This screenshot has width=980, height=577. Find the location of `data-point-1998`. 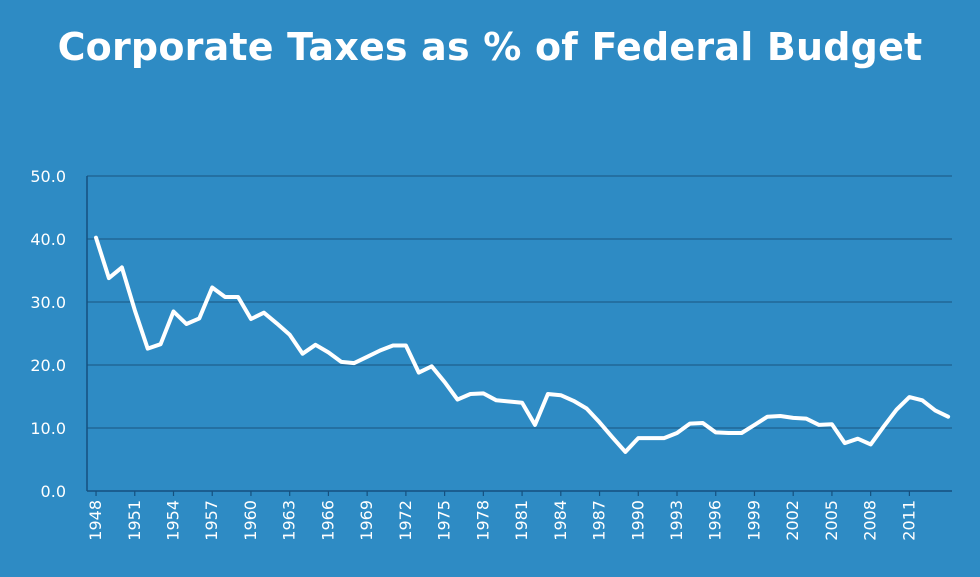

data-point-1998 is located at coordinates (741, 433).